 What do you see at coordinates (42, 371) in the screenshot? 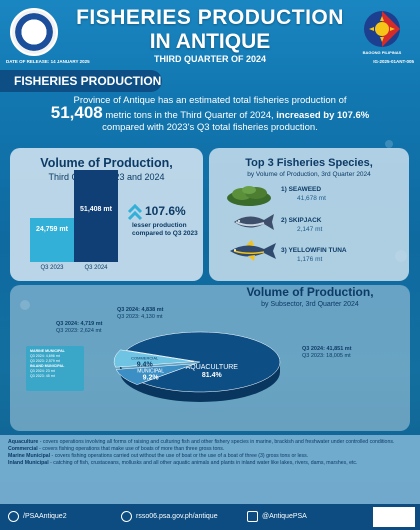
I see `inland-q3-2024: Q3 2024: 23 mt` at bounding box center [42, 371].